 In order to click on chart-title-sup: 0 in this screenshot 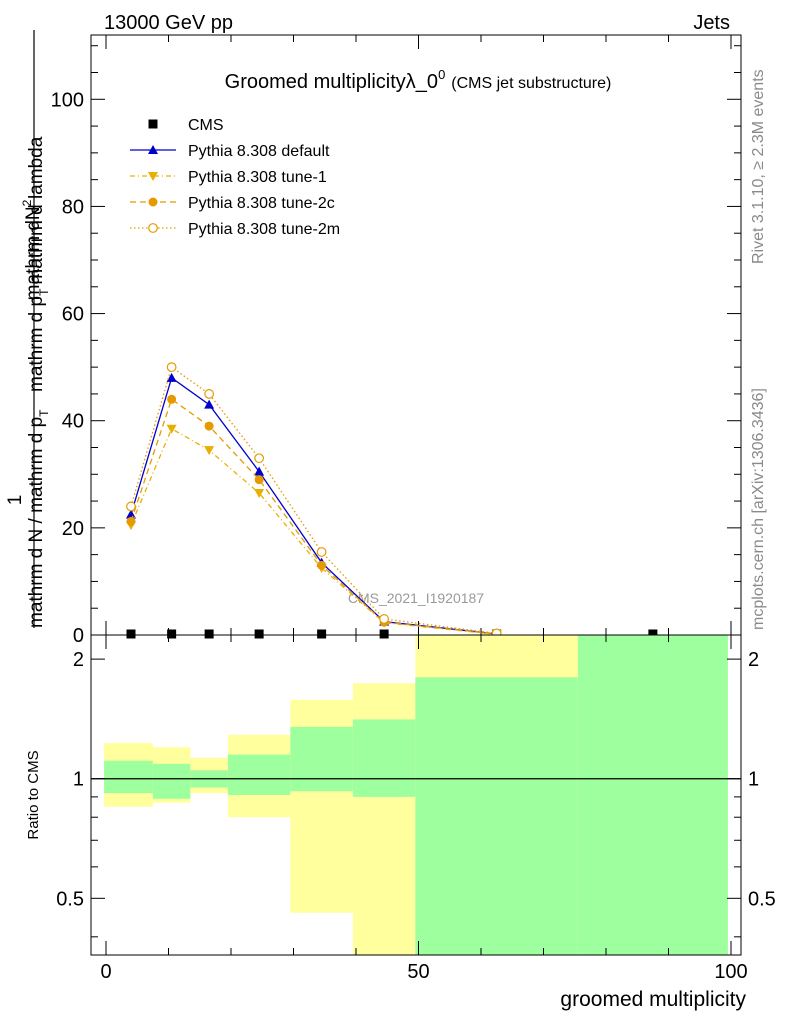, I will do `click(441, 74)`.